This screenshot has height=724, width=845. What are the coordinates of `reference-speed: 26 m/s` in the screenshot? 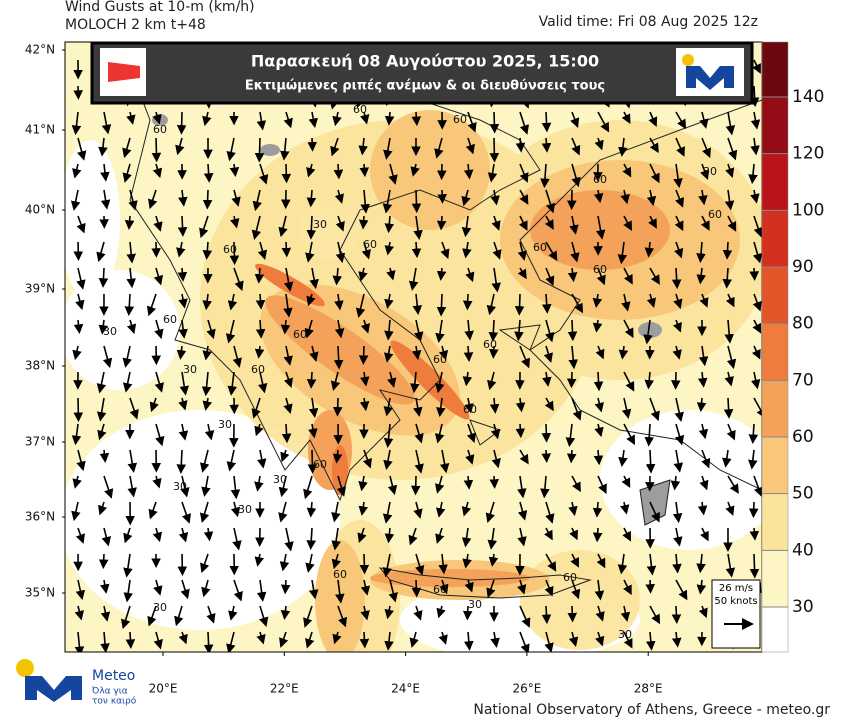 It's located at (736, 588).